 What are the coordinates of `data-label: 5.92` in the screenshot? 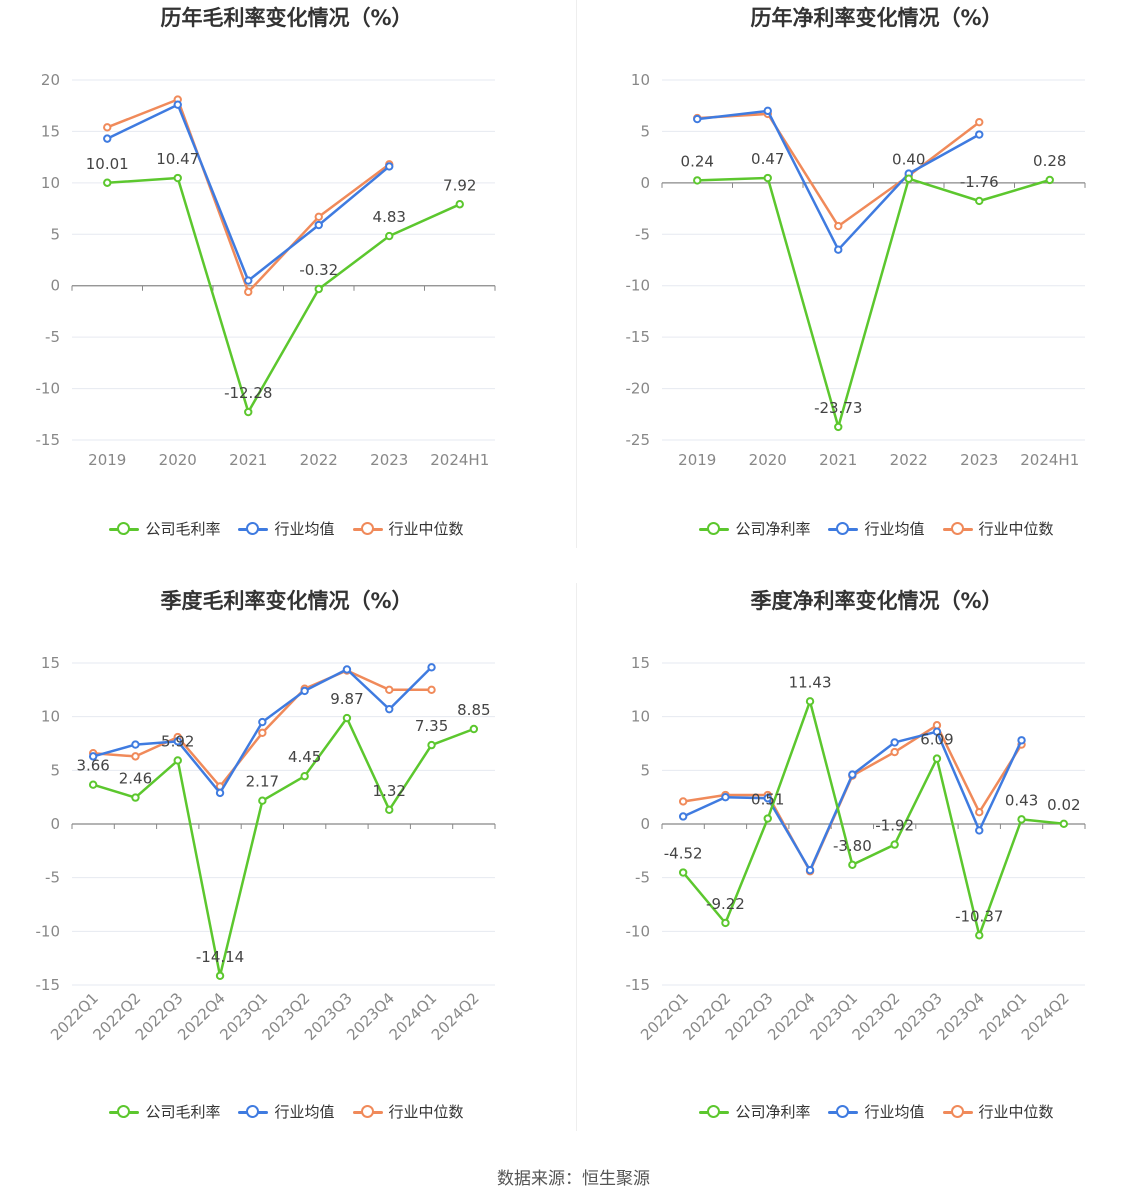 It's located at (177, 741).